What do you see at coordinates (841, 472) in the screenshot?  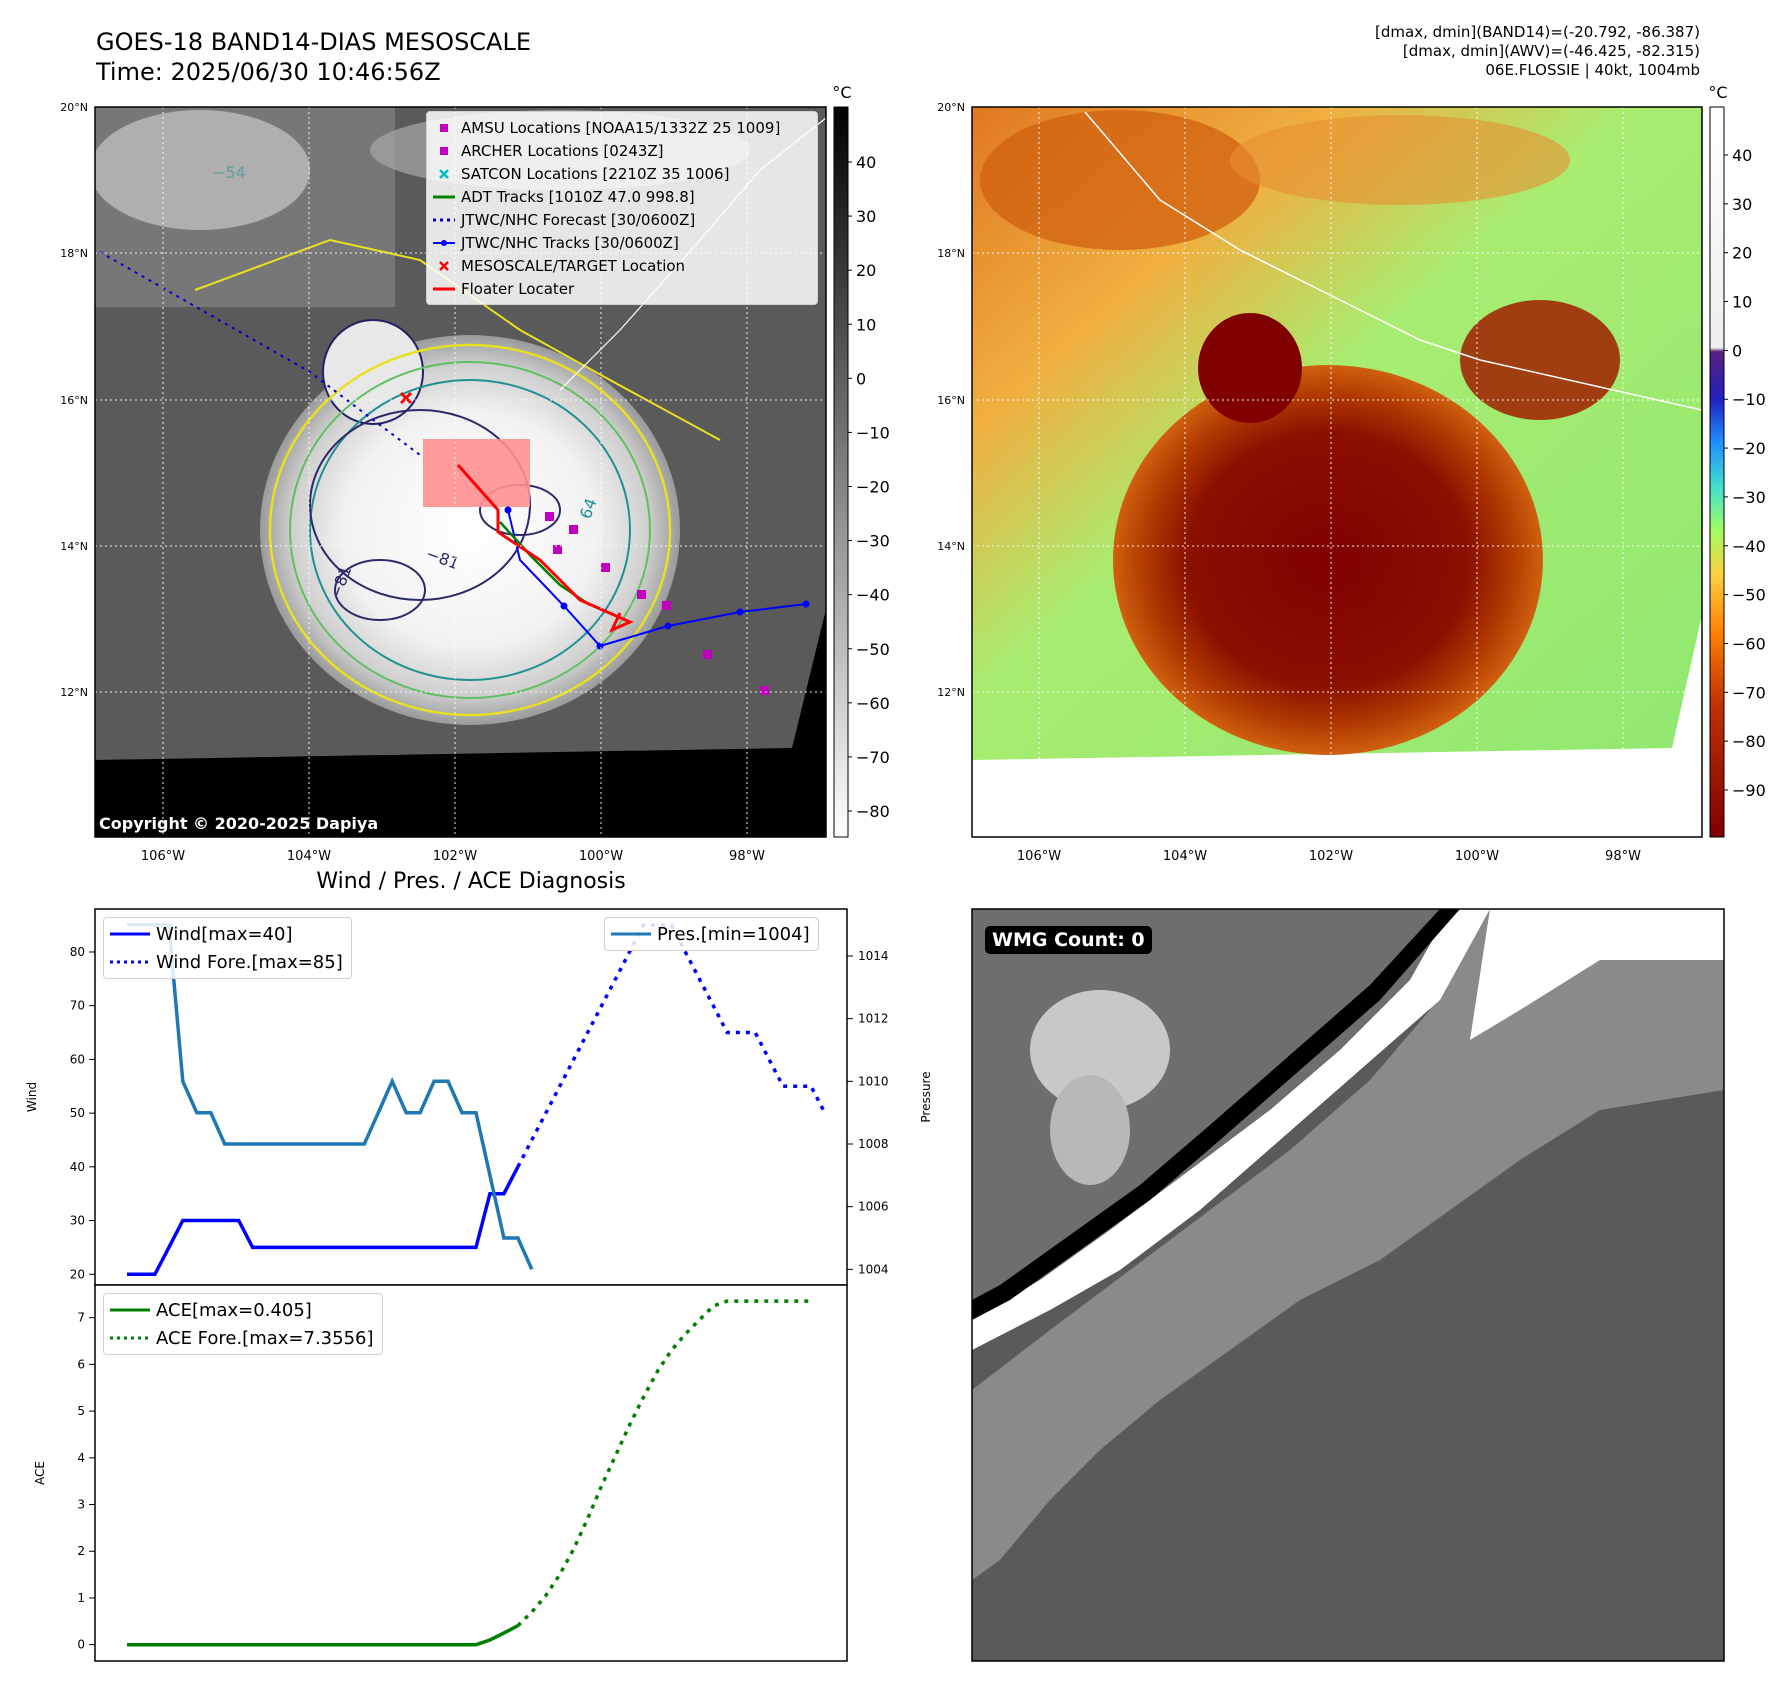 I see `colorbar-gray` at bounding box center [841, 472].